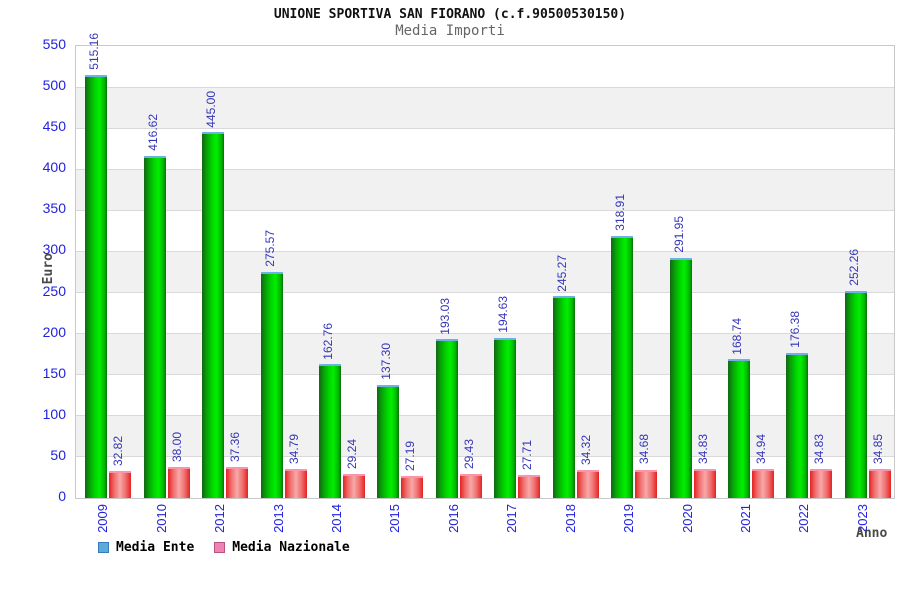 Image resolution: width=900 pixels, height=600 pixels. I want to click on value-label: 29.24, so click(351, 453).